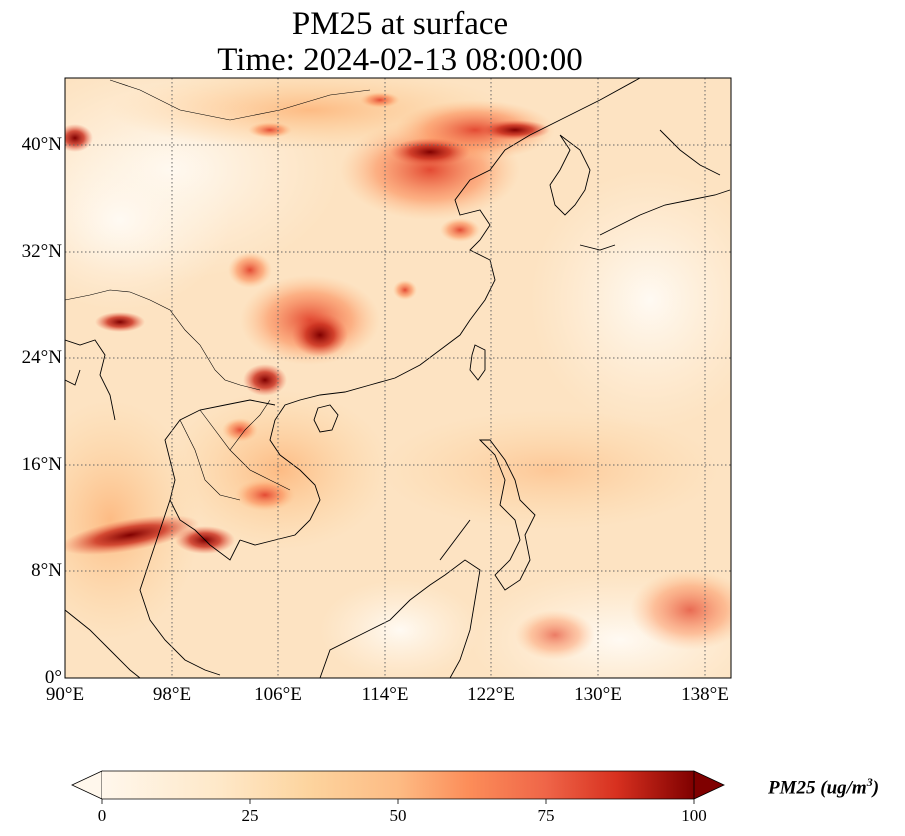 The height and width of the screenshot is (836, 905). What do you see at coordinates (546, 815) in the screenshot?
I see `colorbar-label-75: 75` at bounding box center [546, 815].